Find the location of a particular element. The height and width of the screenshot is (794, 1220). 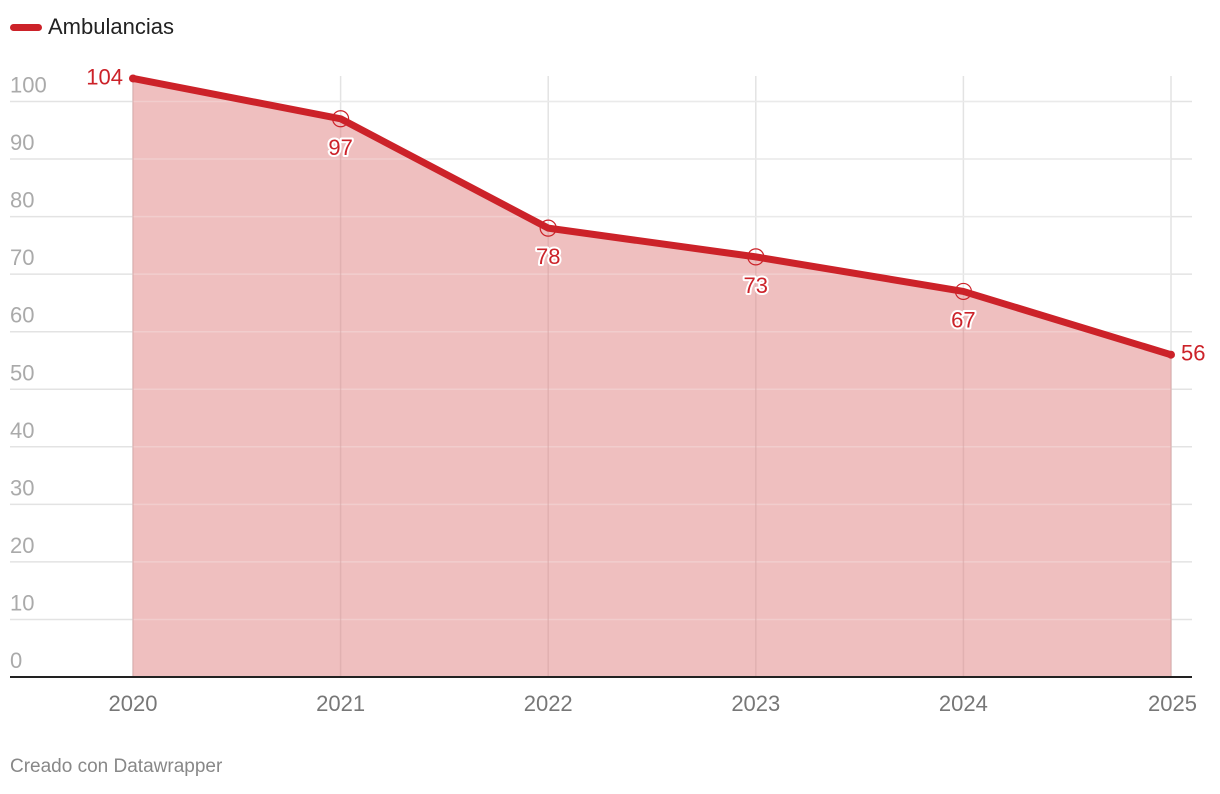

x-tick-label: 2023 is located at coordinates (755, 703).